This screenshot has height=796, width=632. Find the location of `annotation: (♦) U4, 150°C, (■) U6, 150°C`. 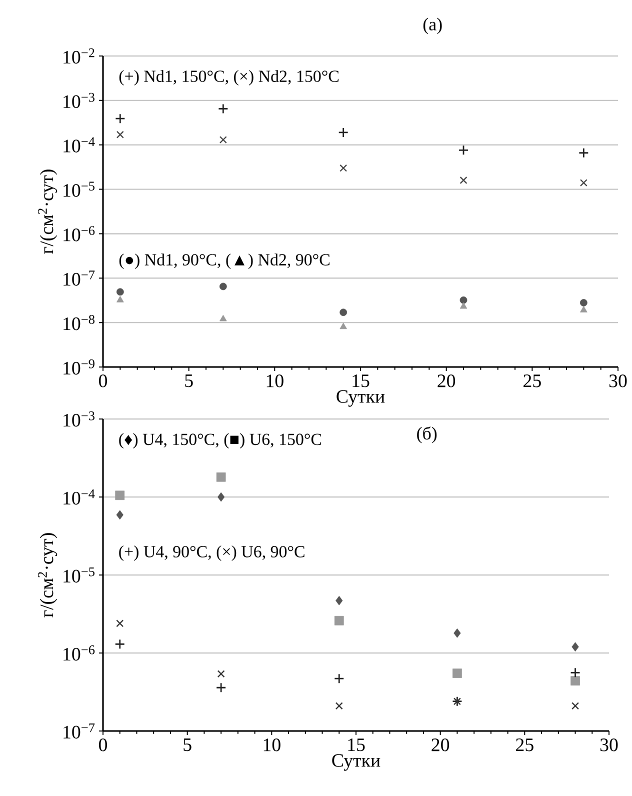

annotation: (♦) U4, 150°C, (■) U6, 150°C is located at coordinates (220, 441).